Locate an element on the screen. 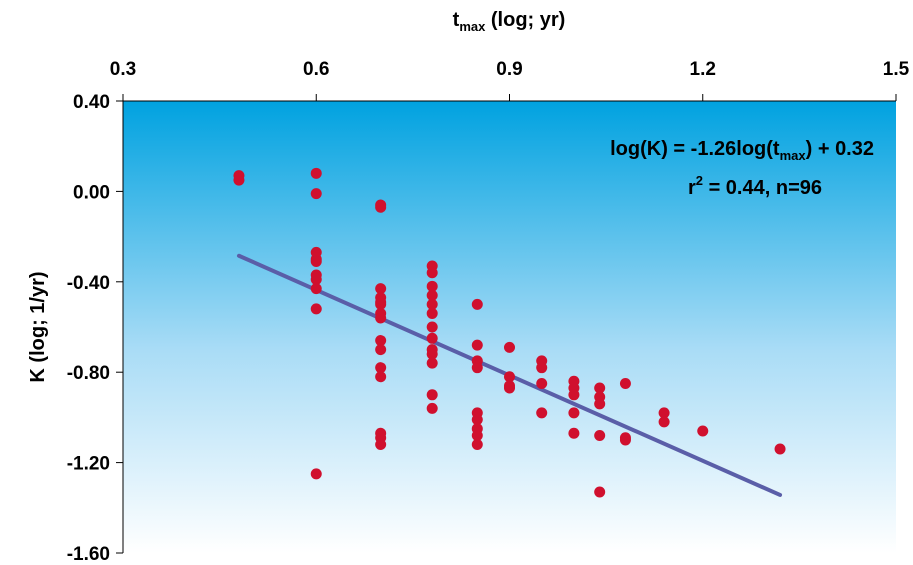 This screenshot has width=913, height=565. x-axis-title: tmax (log; yr) is located at coordinates (509, 21).